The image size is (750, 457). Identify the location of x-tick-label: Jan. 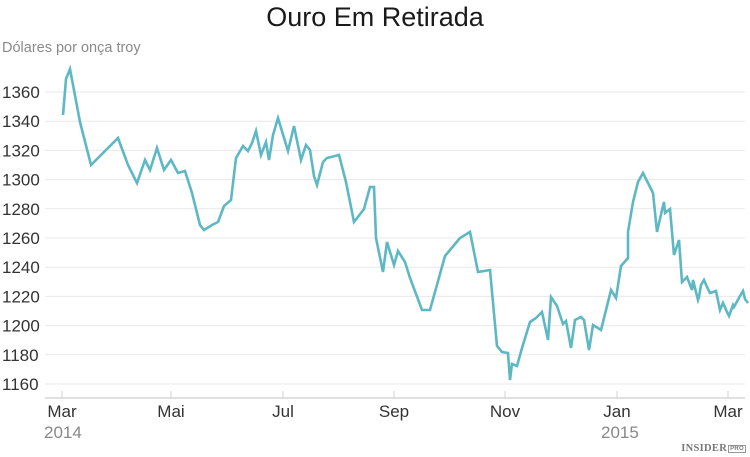
(616, 411).